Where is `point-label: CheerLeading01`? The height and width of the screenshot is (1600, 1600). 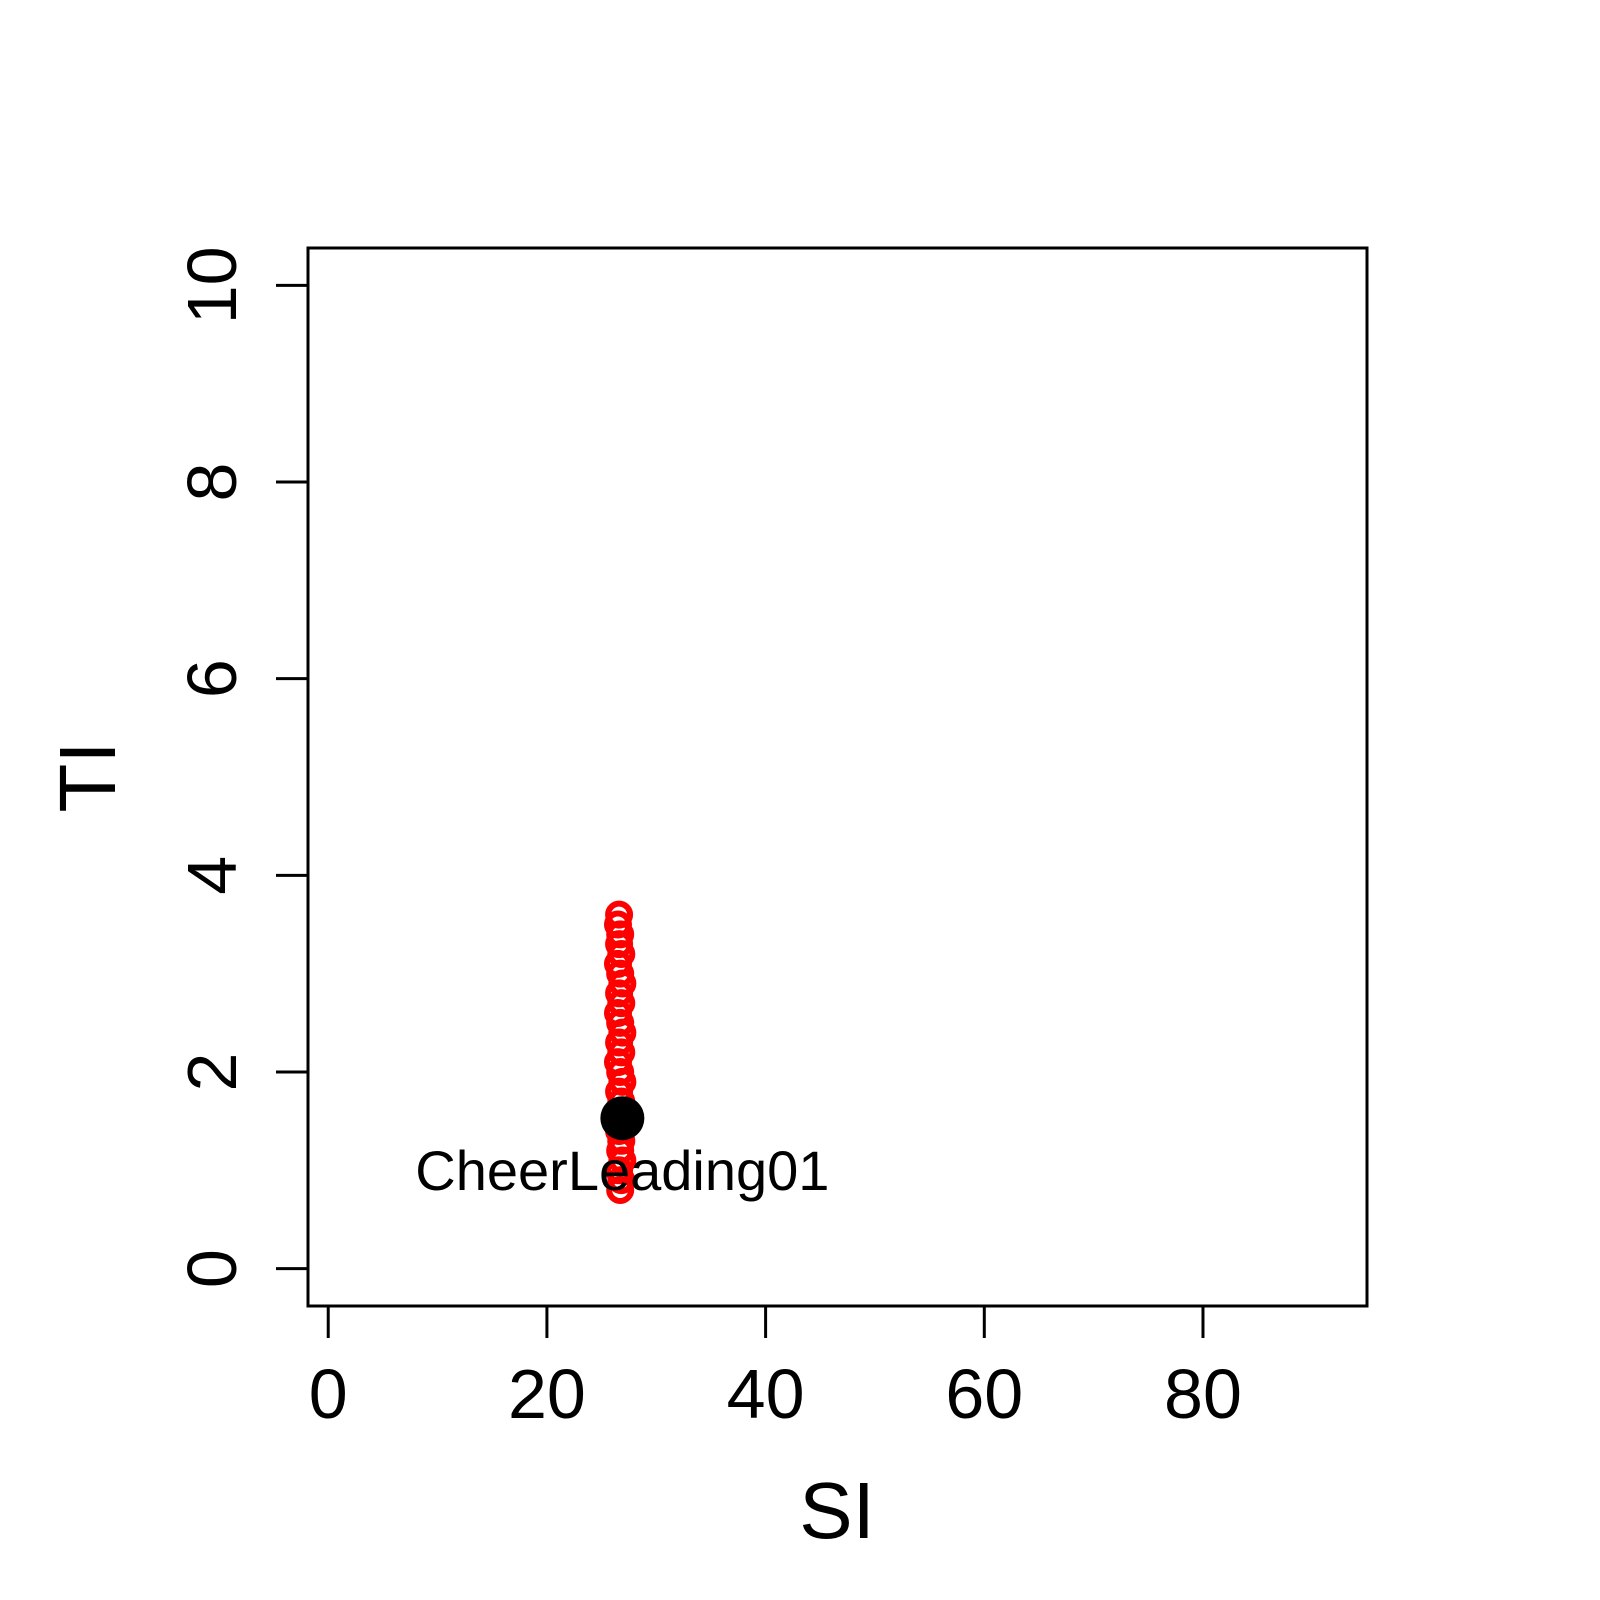
point-label: CheerLeading01 is located at coordinates (622, 1170).